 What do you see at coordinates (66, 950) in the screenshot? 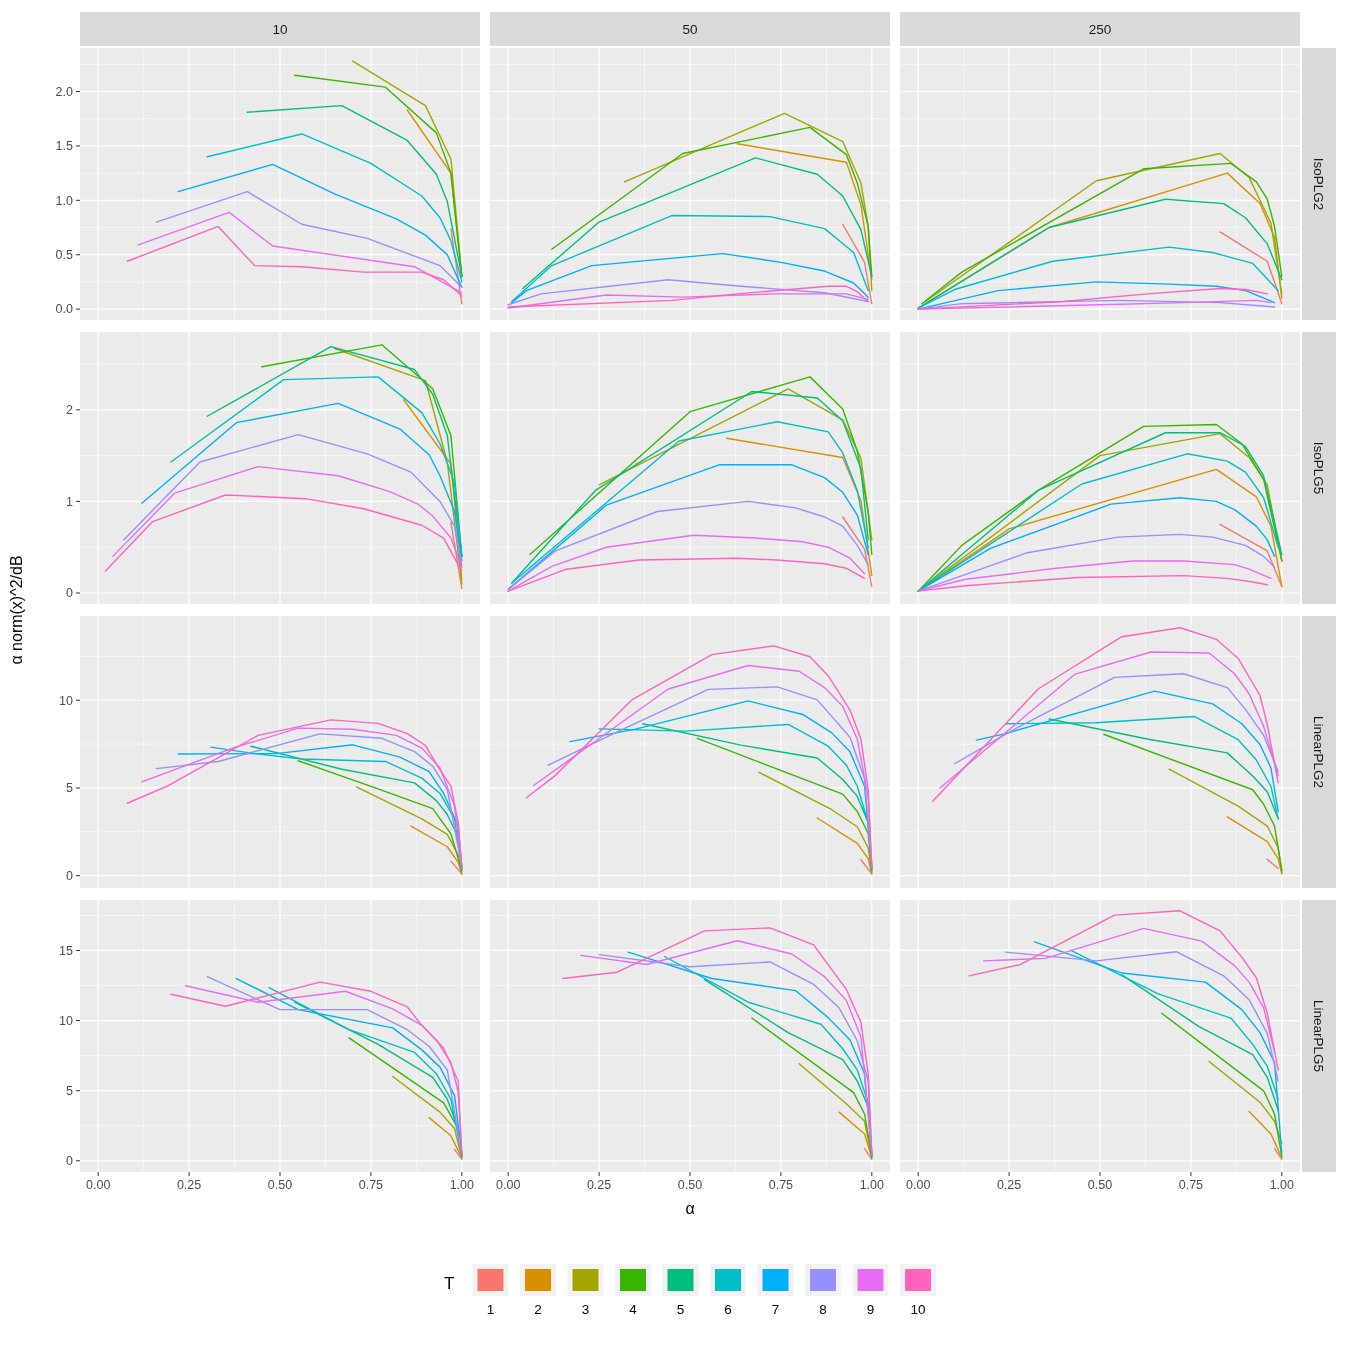
I see `y-tick-label: 15` at bounding box center [66, 950].